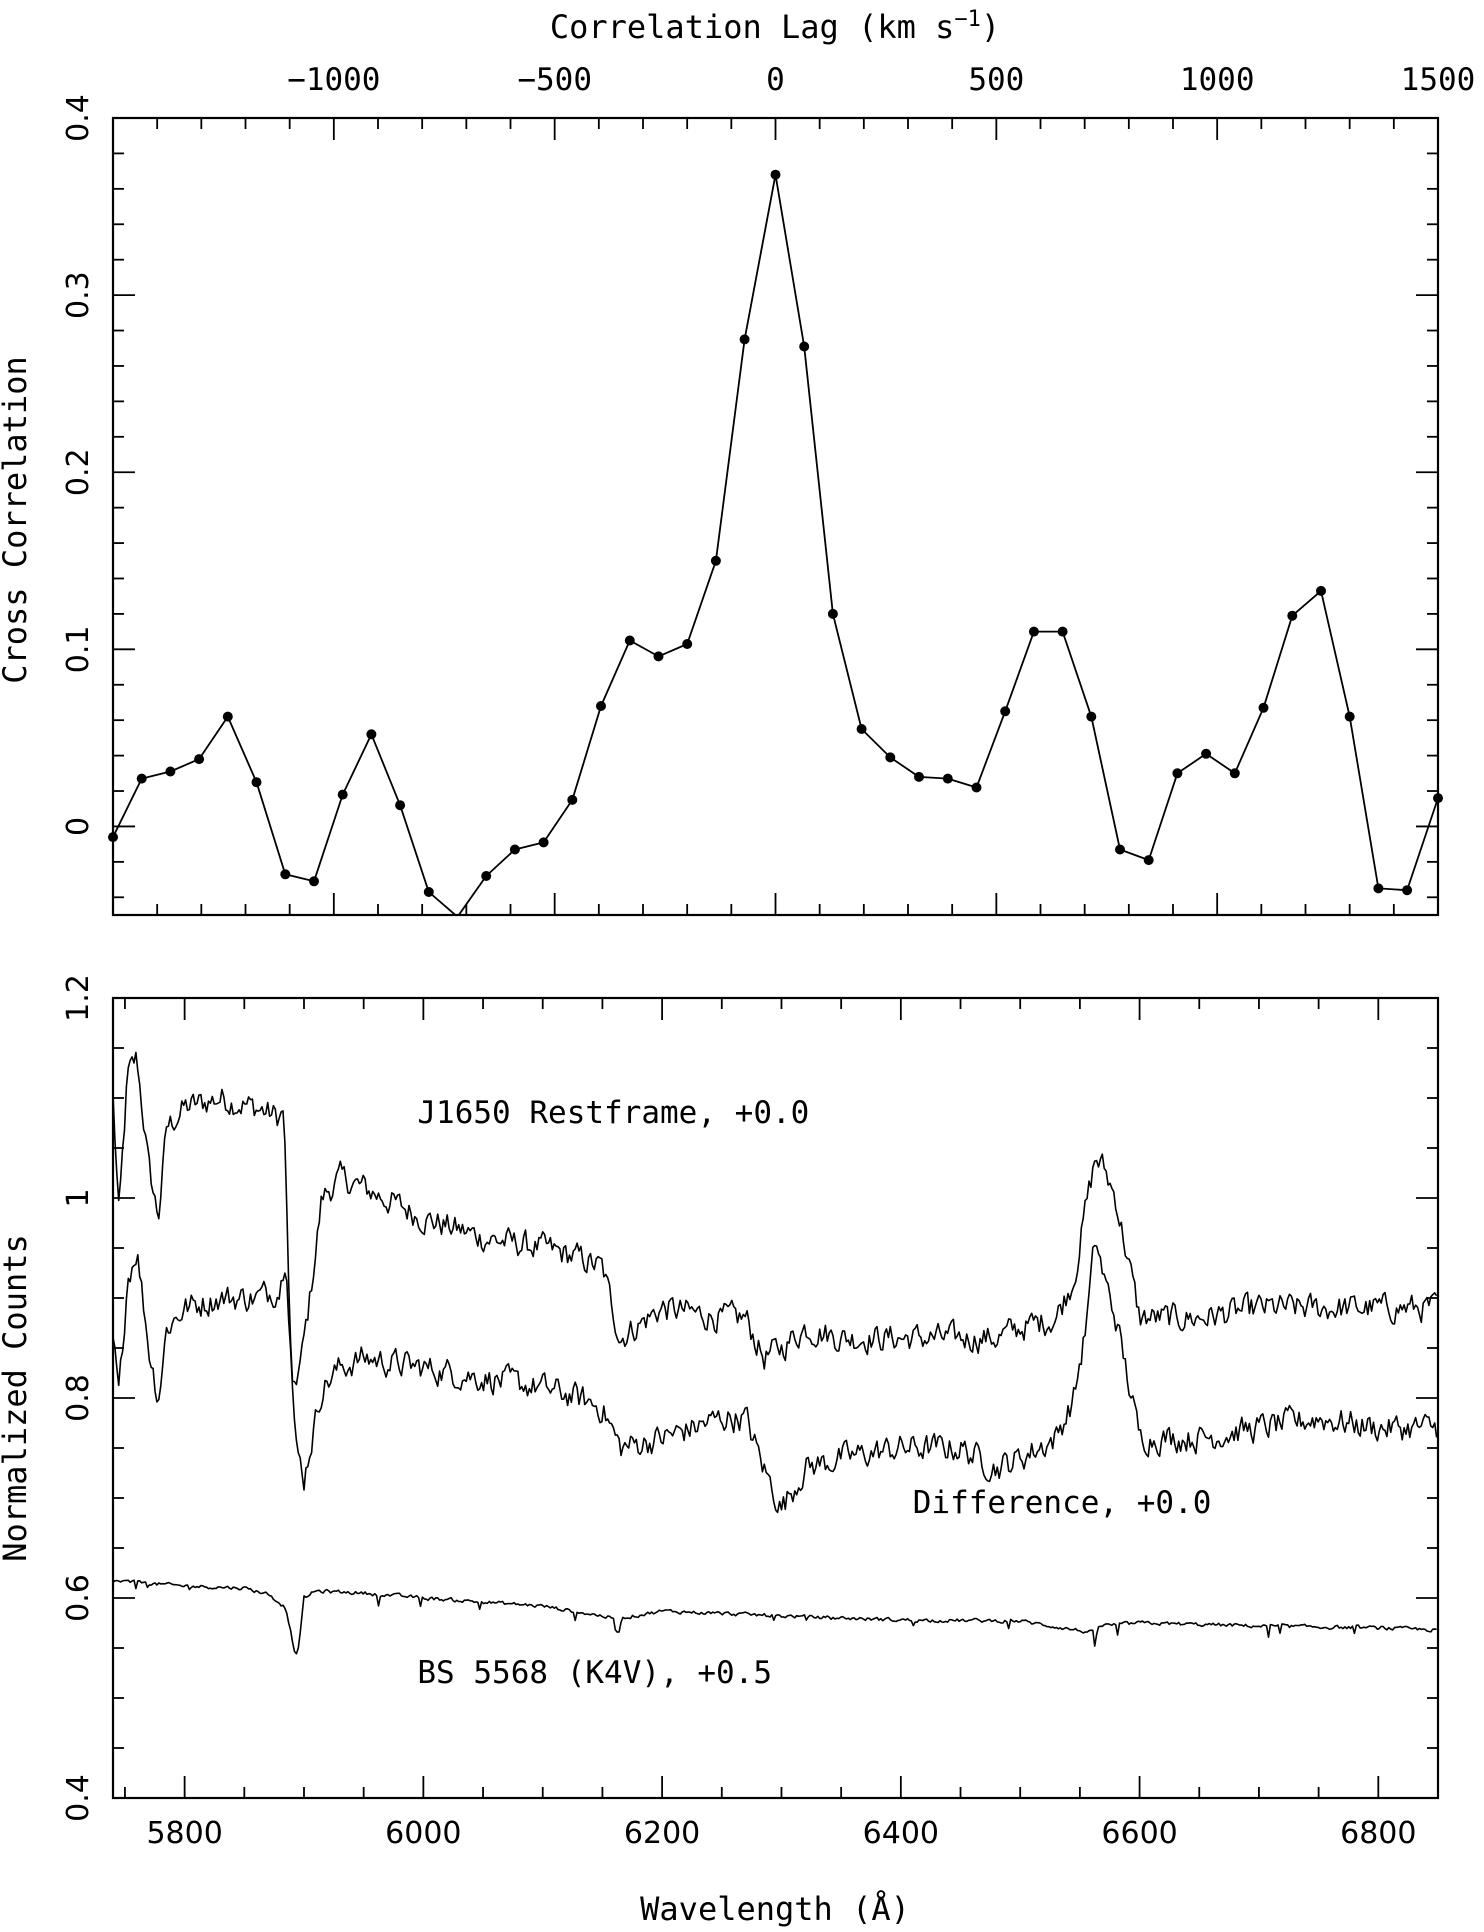 The height and width of the screenshot is (1932, 1484). I want to click on spectrum-x-tick-label: 6600, so click(1139, 1833).